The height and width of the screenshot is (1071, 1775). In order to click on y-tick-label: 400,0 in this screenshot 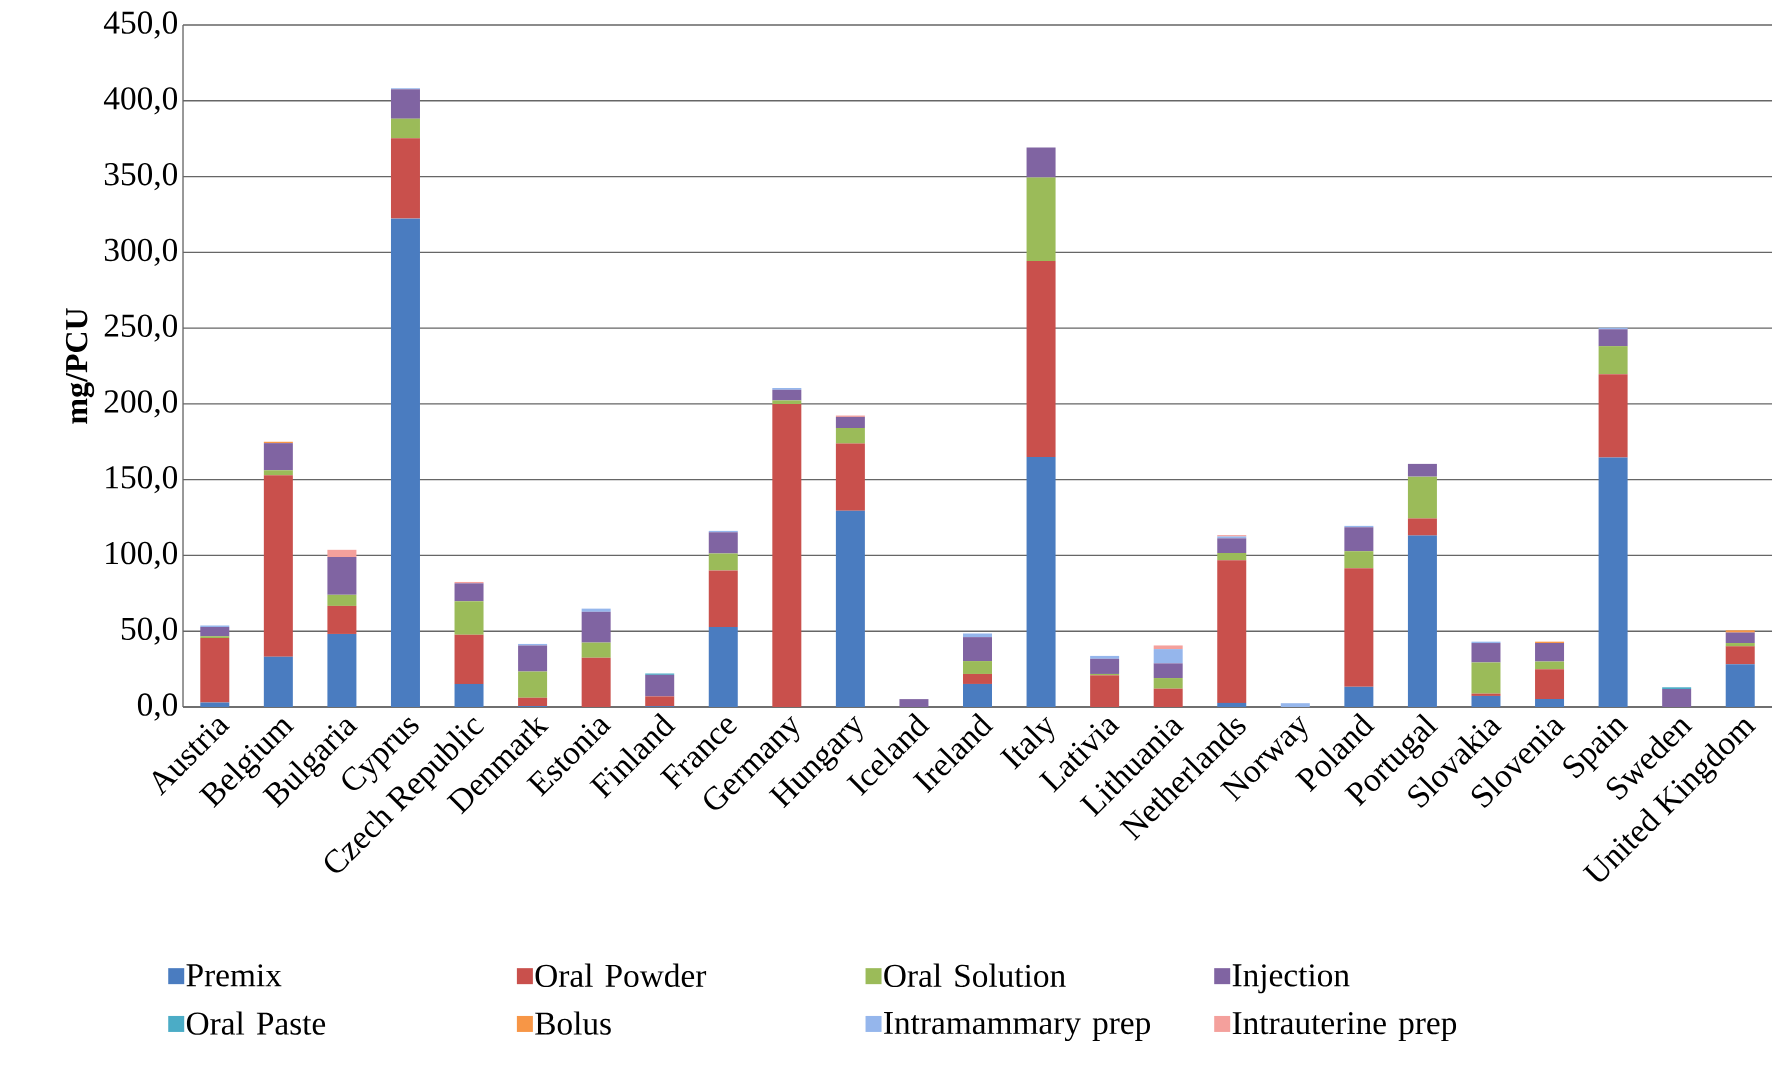, I will do `click(140, 101)`.